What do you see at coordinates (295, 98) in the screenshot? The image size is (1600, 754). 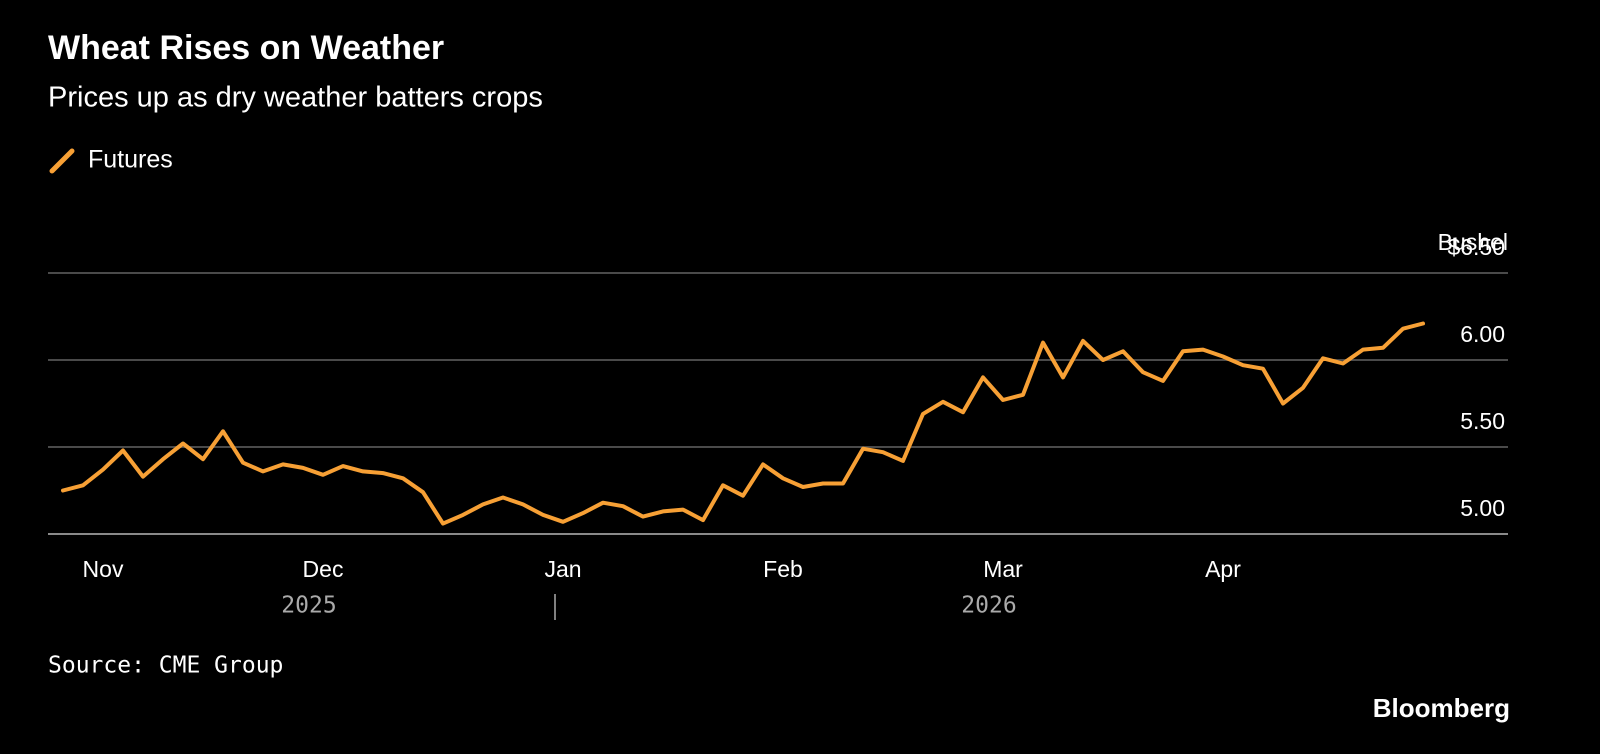 I see `chart-subtitle: Prices up as dry weather batters crops` at bounding box center [295, 98].